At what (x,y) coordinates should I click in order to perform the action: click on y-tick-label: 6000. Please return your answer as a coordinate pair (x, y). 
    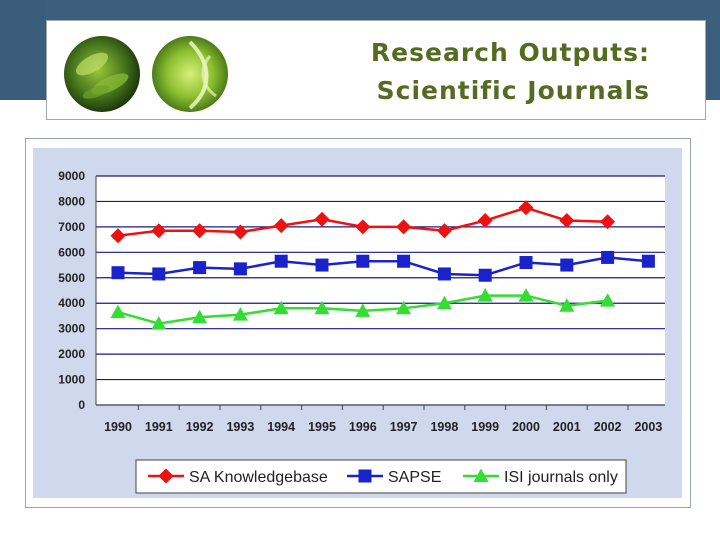
    Looking at the image, I should click on (71, 252).